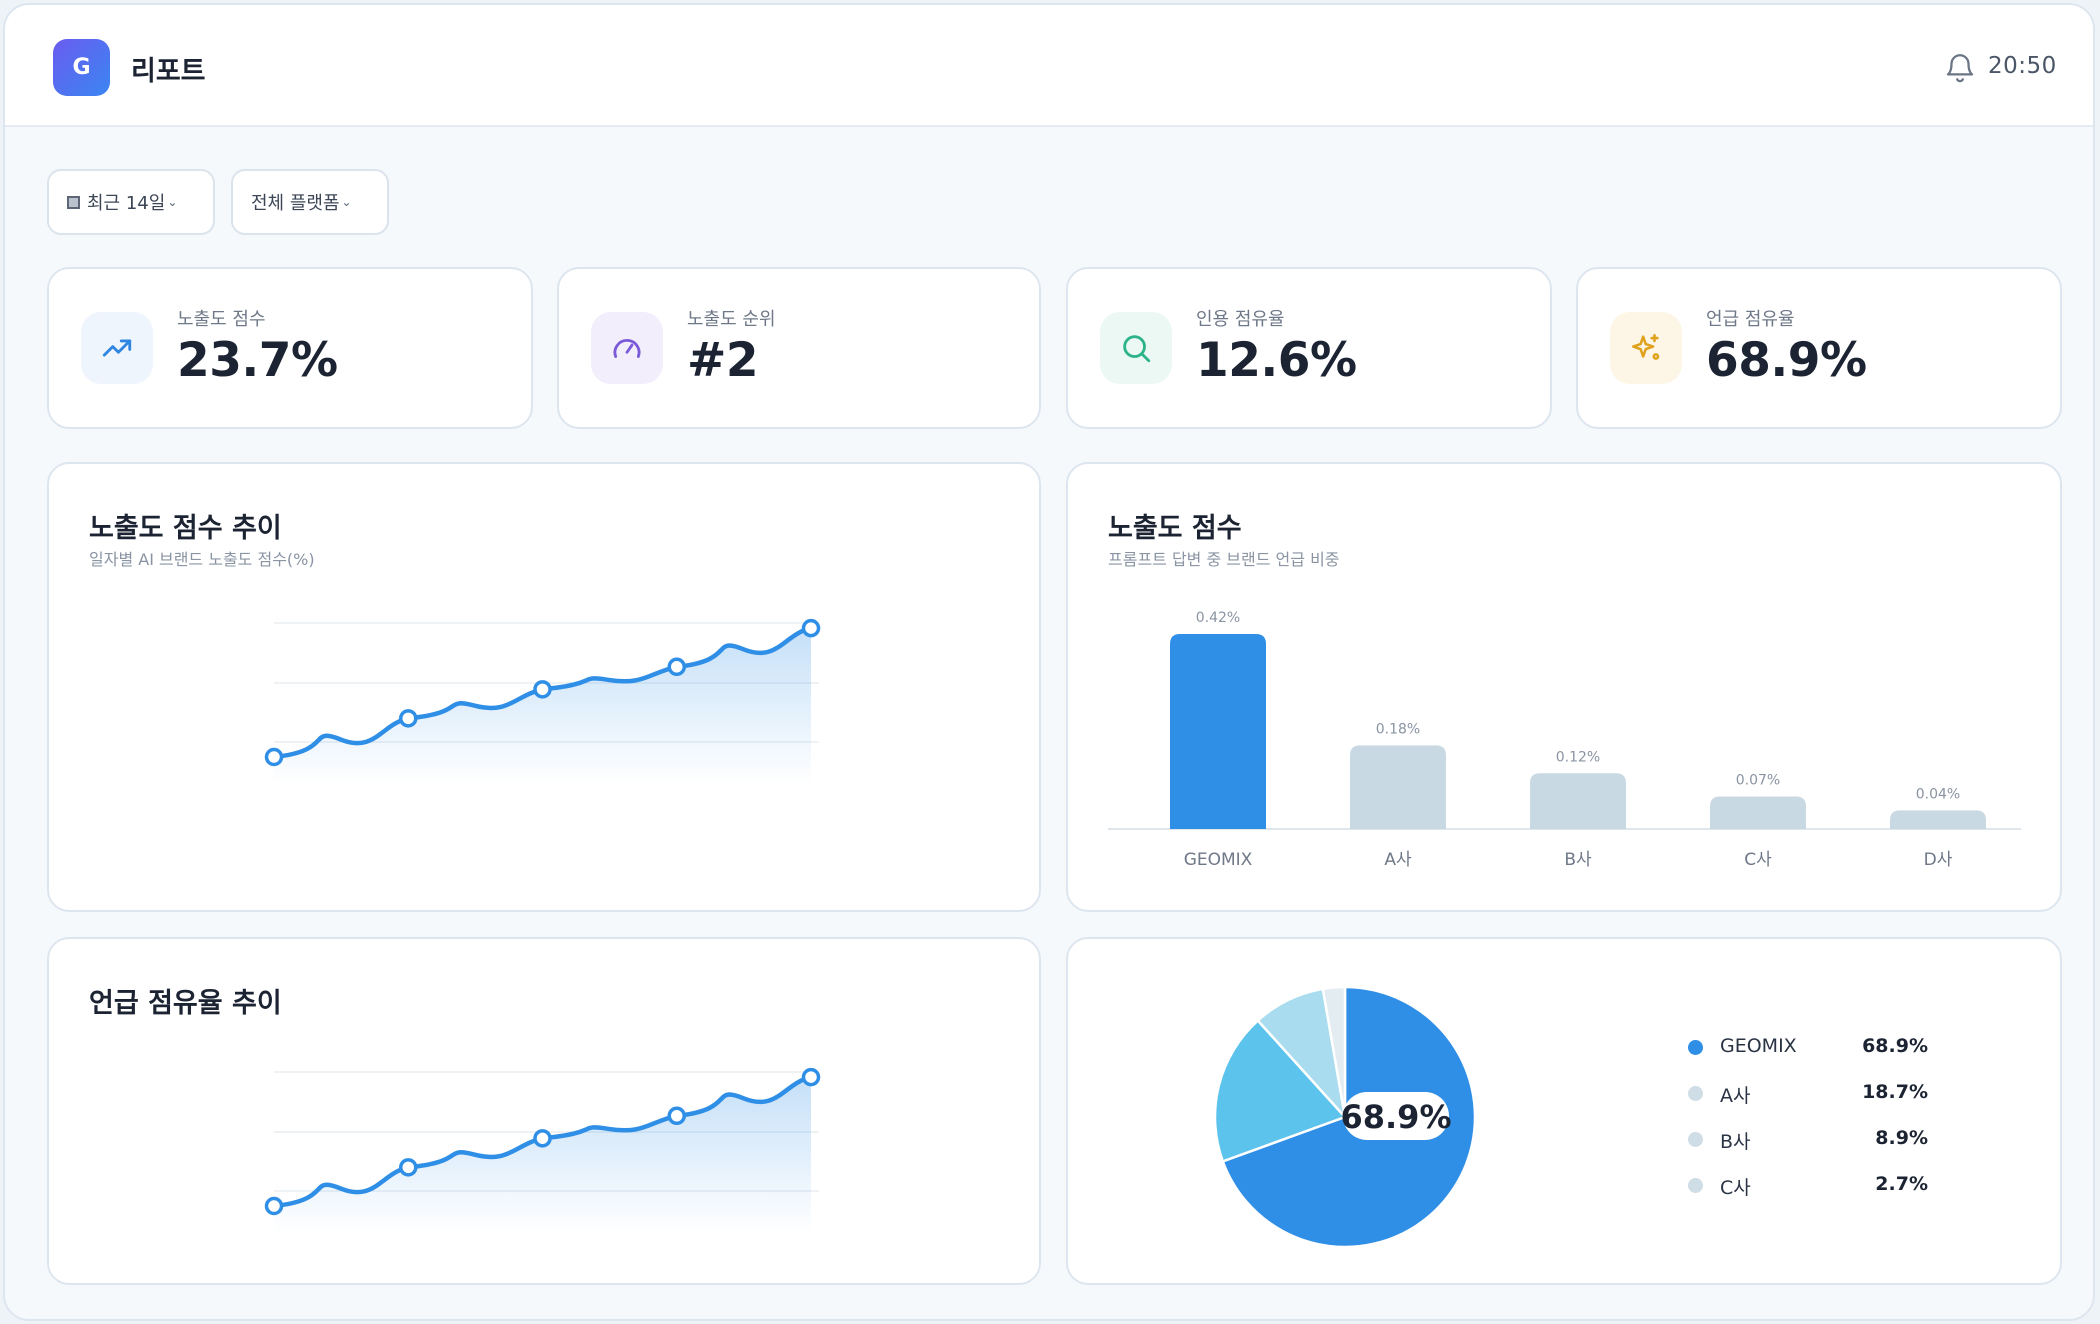  I want to click on legend-value: 68.9%, so click(1895, 1046).